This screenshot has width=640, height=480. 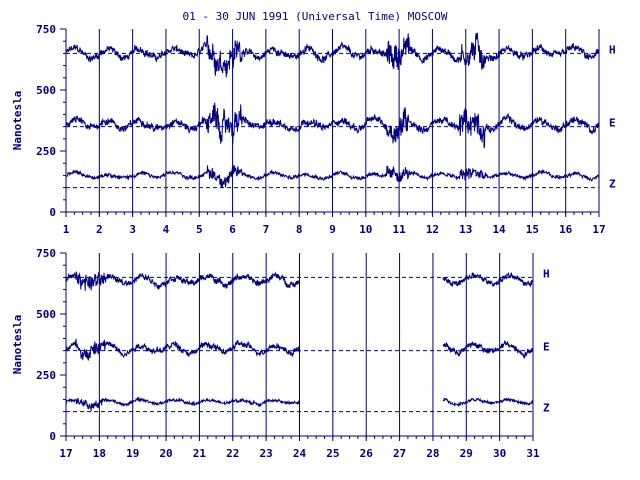 I want to click on x-tick-label: 28, so click(x=432, y=453).